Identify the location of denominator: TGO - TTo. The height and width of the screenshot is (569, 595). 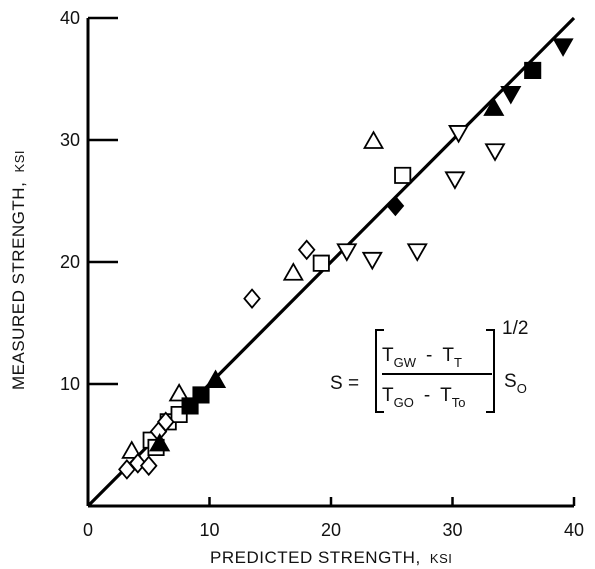
(424, 397).